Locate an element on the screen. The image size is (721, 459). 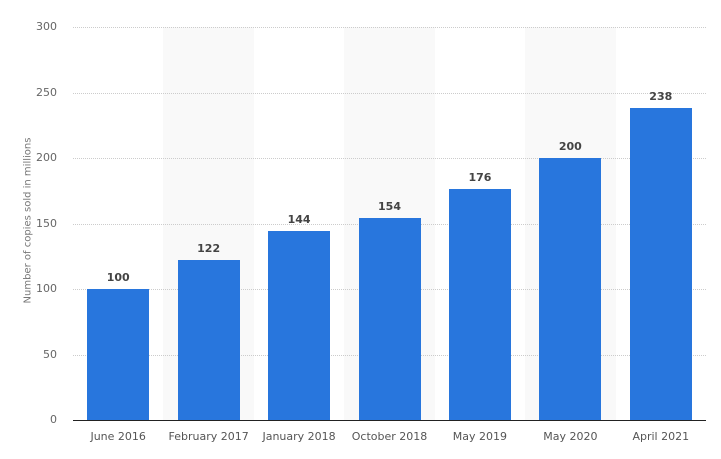
y-tick-label: 0 is located at coordinates (53, 419).